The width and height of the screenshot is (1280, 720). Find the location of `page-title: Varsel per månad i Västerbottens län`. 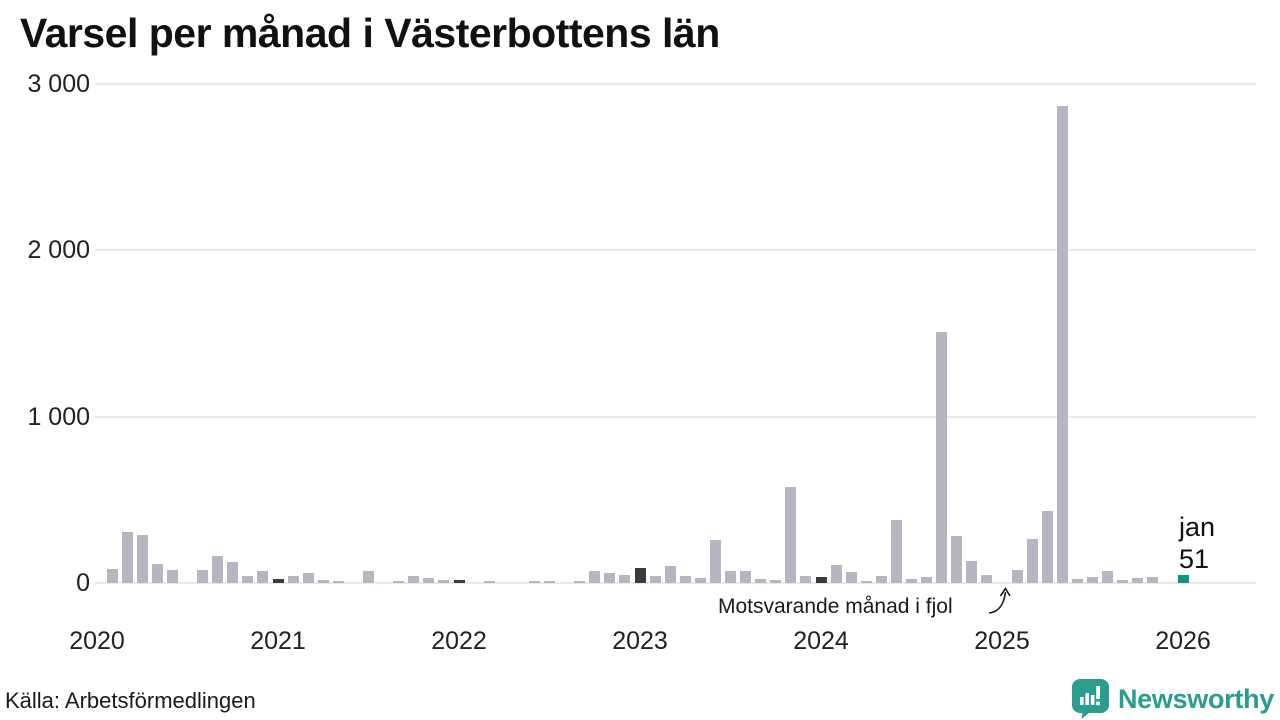

page-title: Varsel per månad i Västerbottens län is located at coordinates (370, 33).